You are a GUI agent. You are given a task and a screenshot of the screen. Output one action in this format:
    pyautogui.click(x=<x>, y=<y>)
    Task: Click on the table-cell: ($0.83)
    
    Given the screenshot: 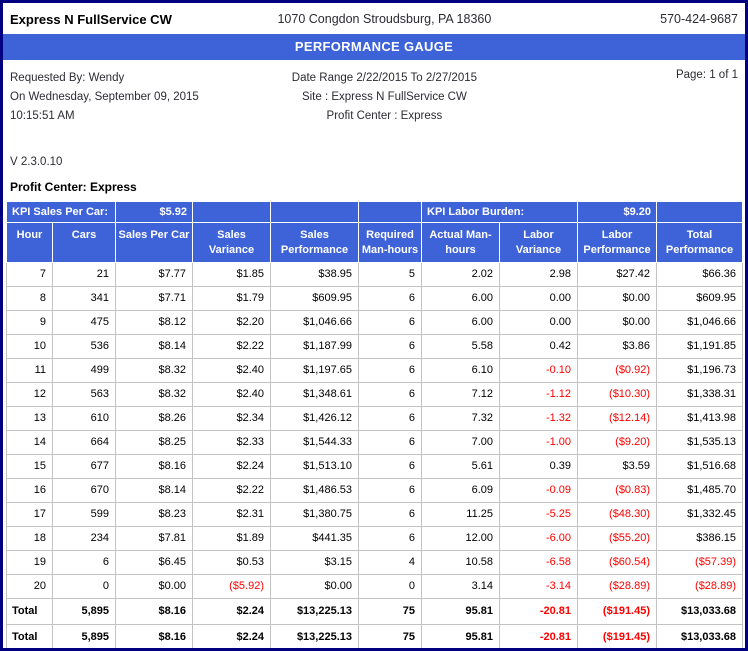 What is the action you would take?
    pyautogui.click(x=617, y=490)
    